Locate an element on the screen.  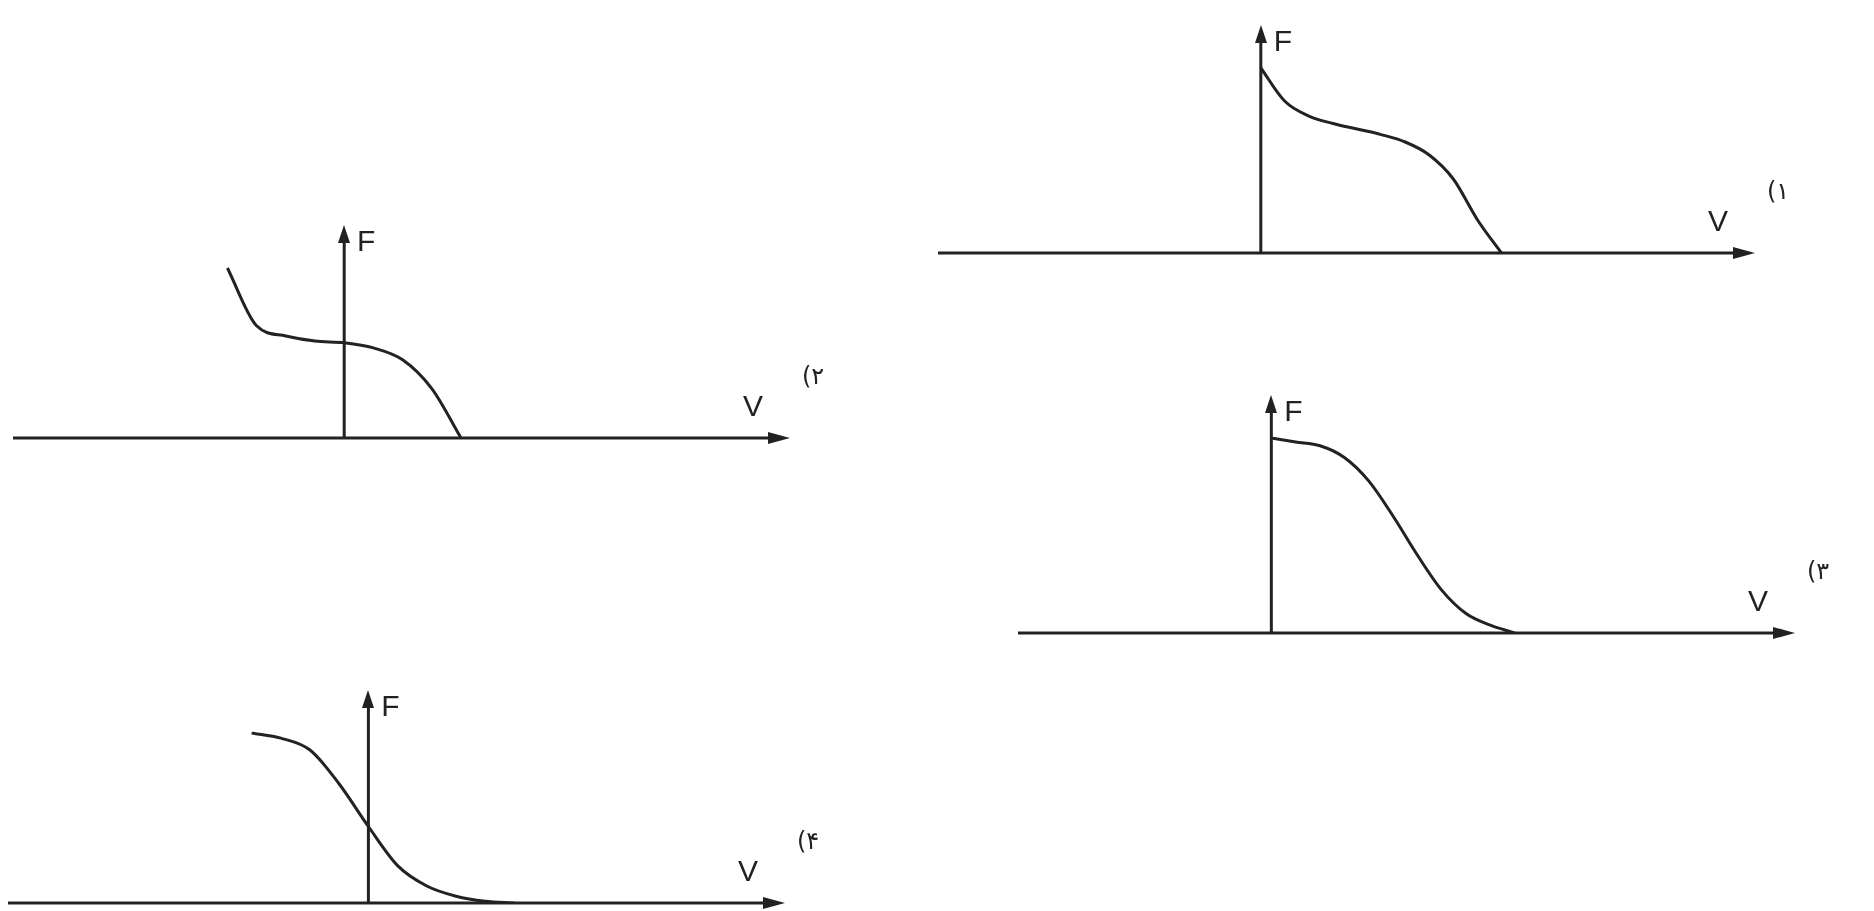
text: (۲ is located at coordinates (813, 376).